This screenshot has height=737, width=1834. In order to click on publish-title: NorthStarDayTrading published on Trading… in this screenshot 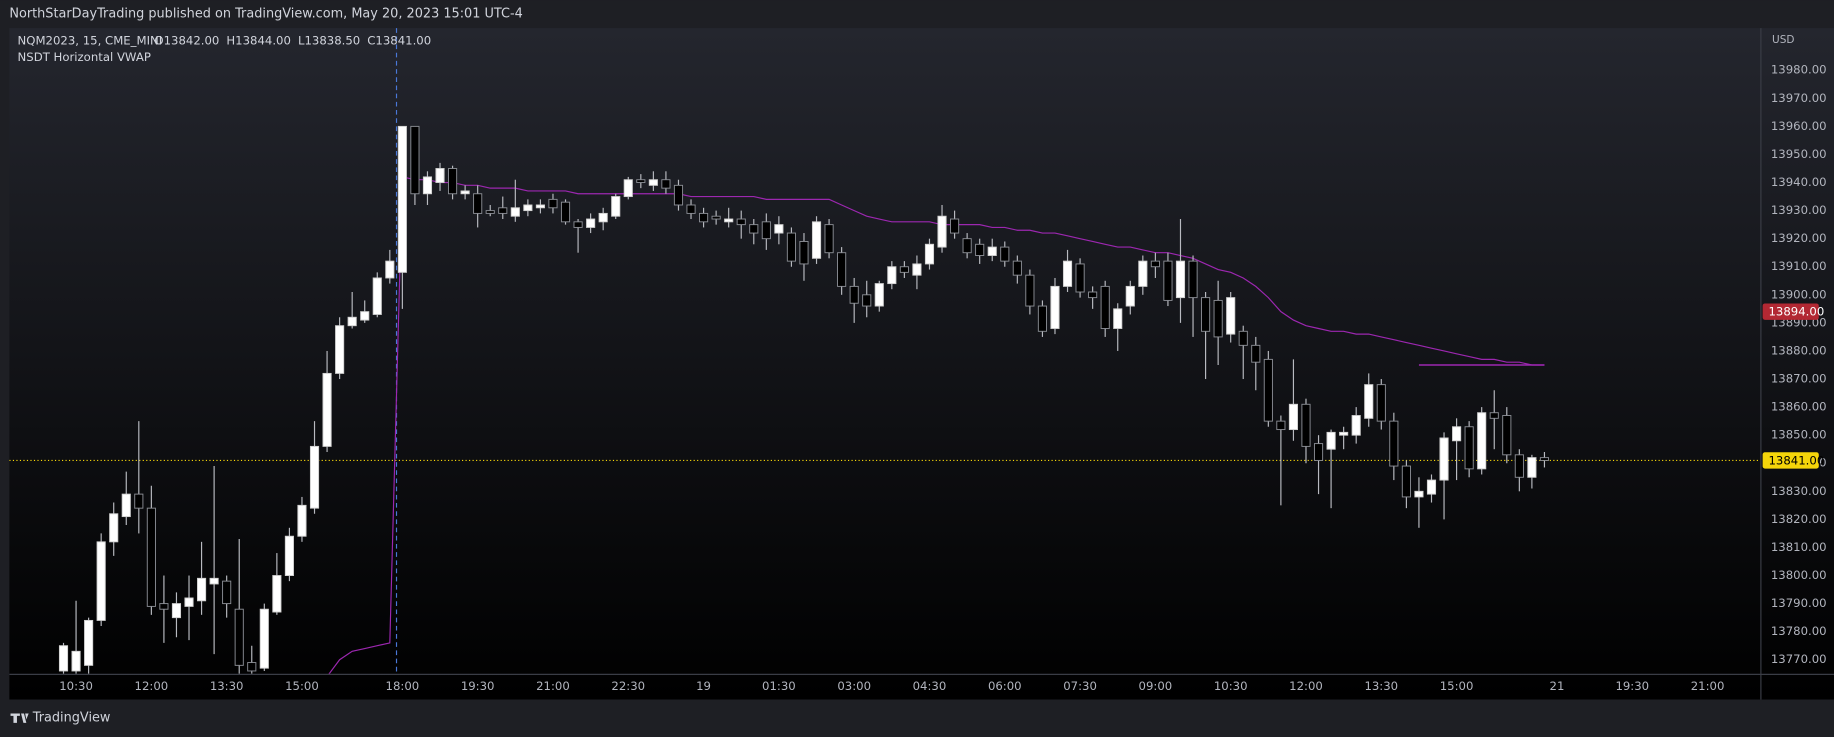, I will do `click(265, 14)`.